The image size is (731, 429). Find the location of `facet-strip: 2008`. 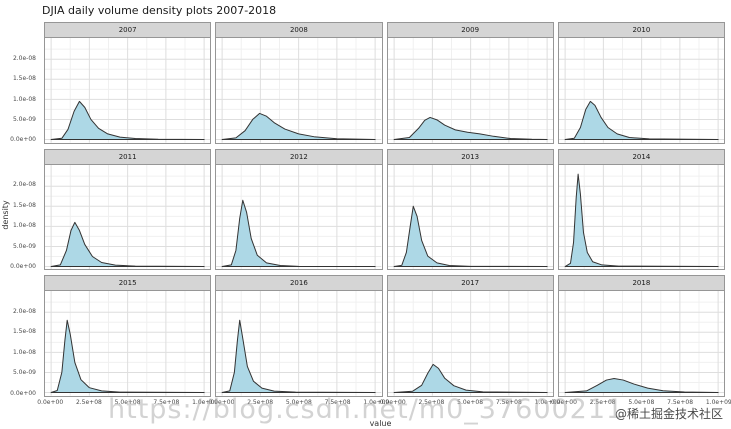

facet-strip: 2008 is located at coordinates (299, 30).